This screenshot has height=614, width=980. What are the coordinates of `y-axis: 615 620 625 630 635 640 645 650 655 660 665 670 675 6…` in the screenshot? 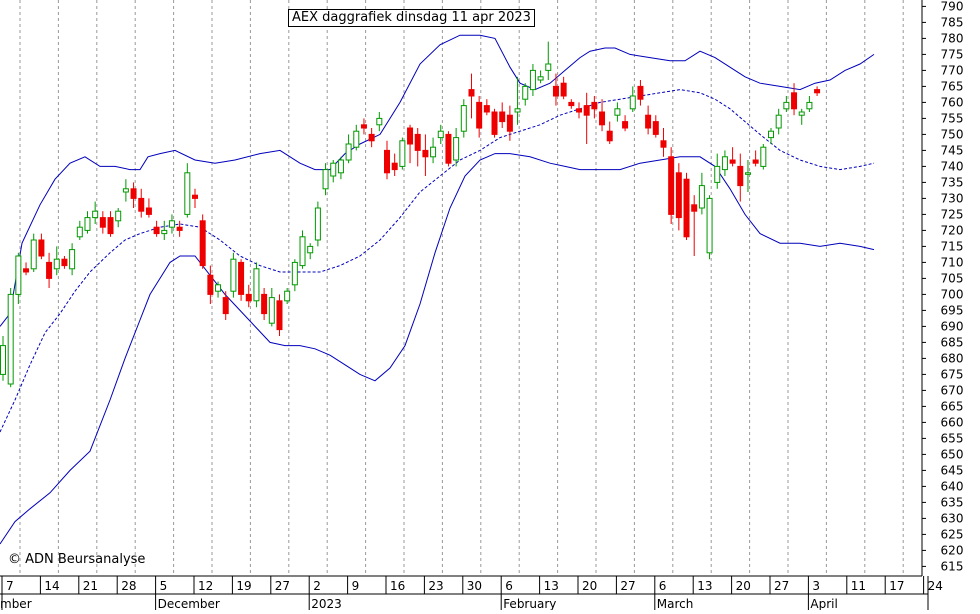 It's located at (942, 286).